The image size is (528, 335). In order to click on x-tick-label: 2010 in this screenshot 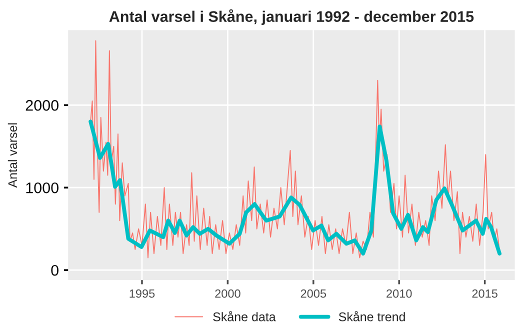, I will do `click(399, 293)`.